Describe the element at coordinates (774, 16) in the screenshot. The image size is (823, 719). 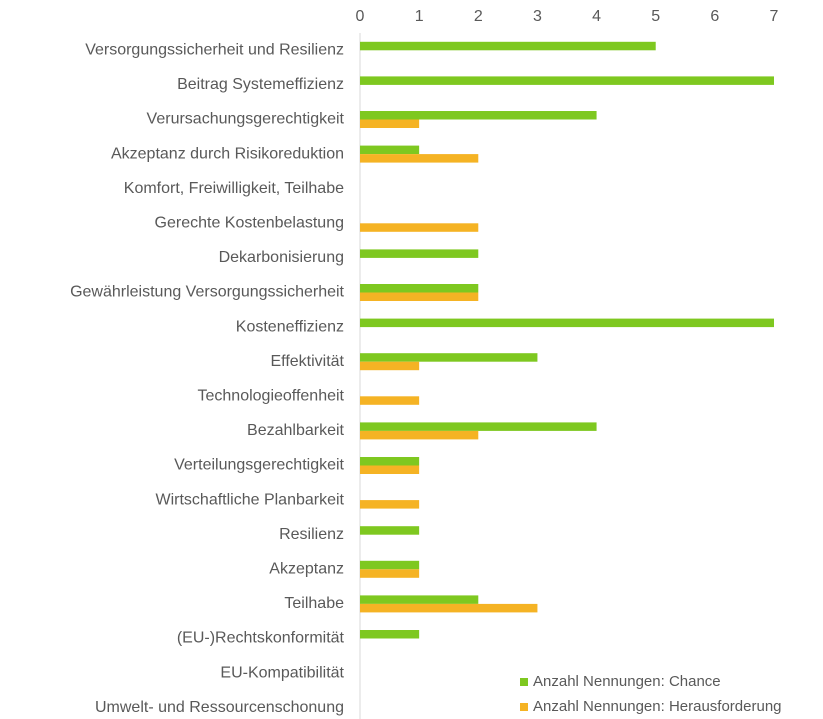
I see `x-tick-label: 7` at that location.